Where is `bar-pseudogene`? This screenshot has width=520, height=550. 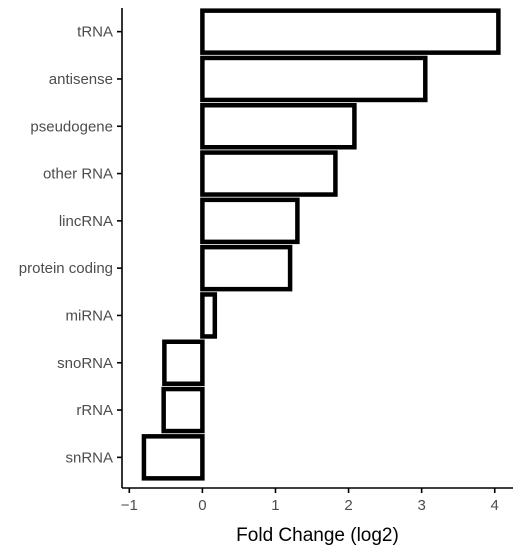 bar-pseudogene is located at coordinates (278, 126).